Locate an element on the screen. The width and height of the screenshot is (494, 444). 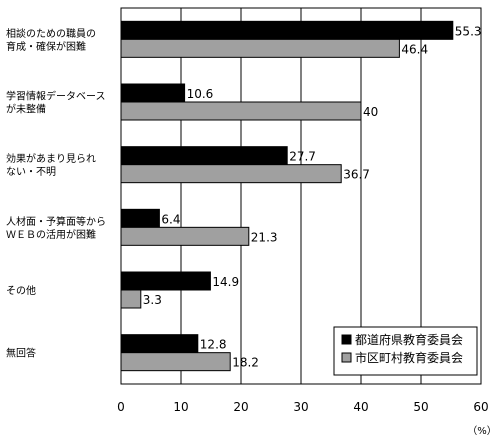
legend-label: 市区町村教育委員会 is located at coordinates (409, 357).